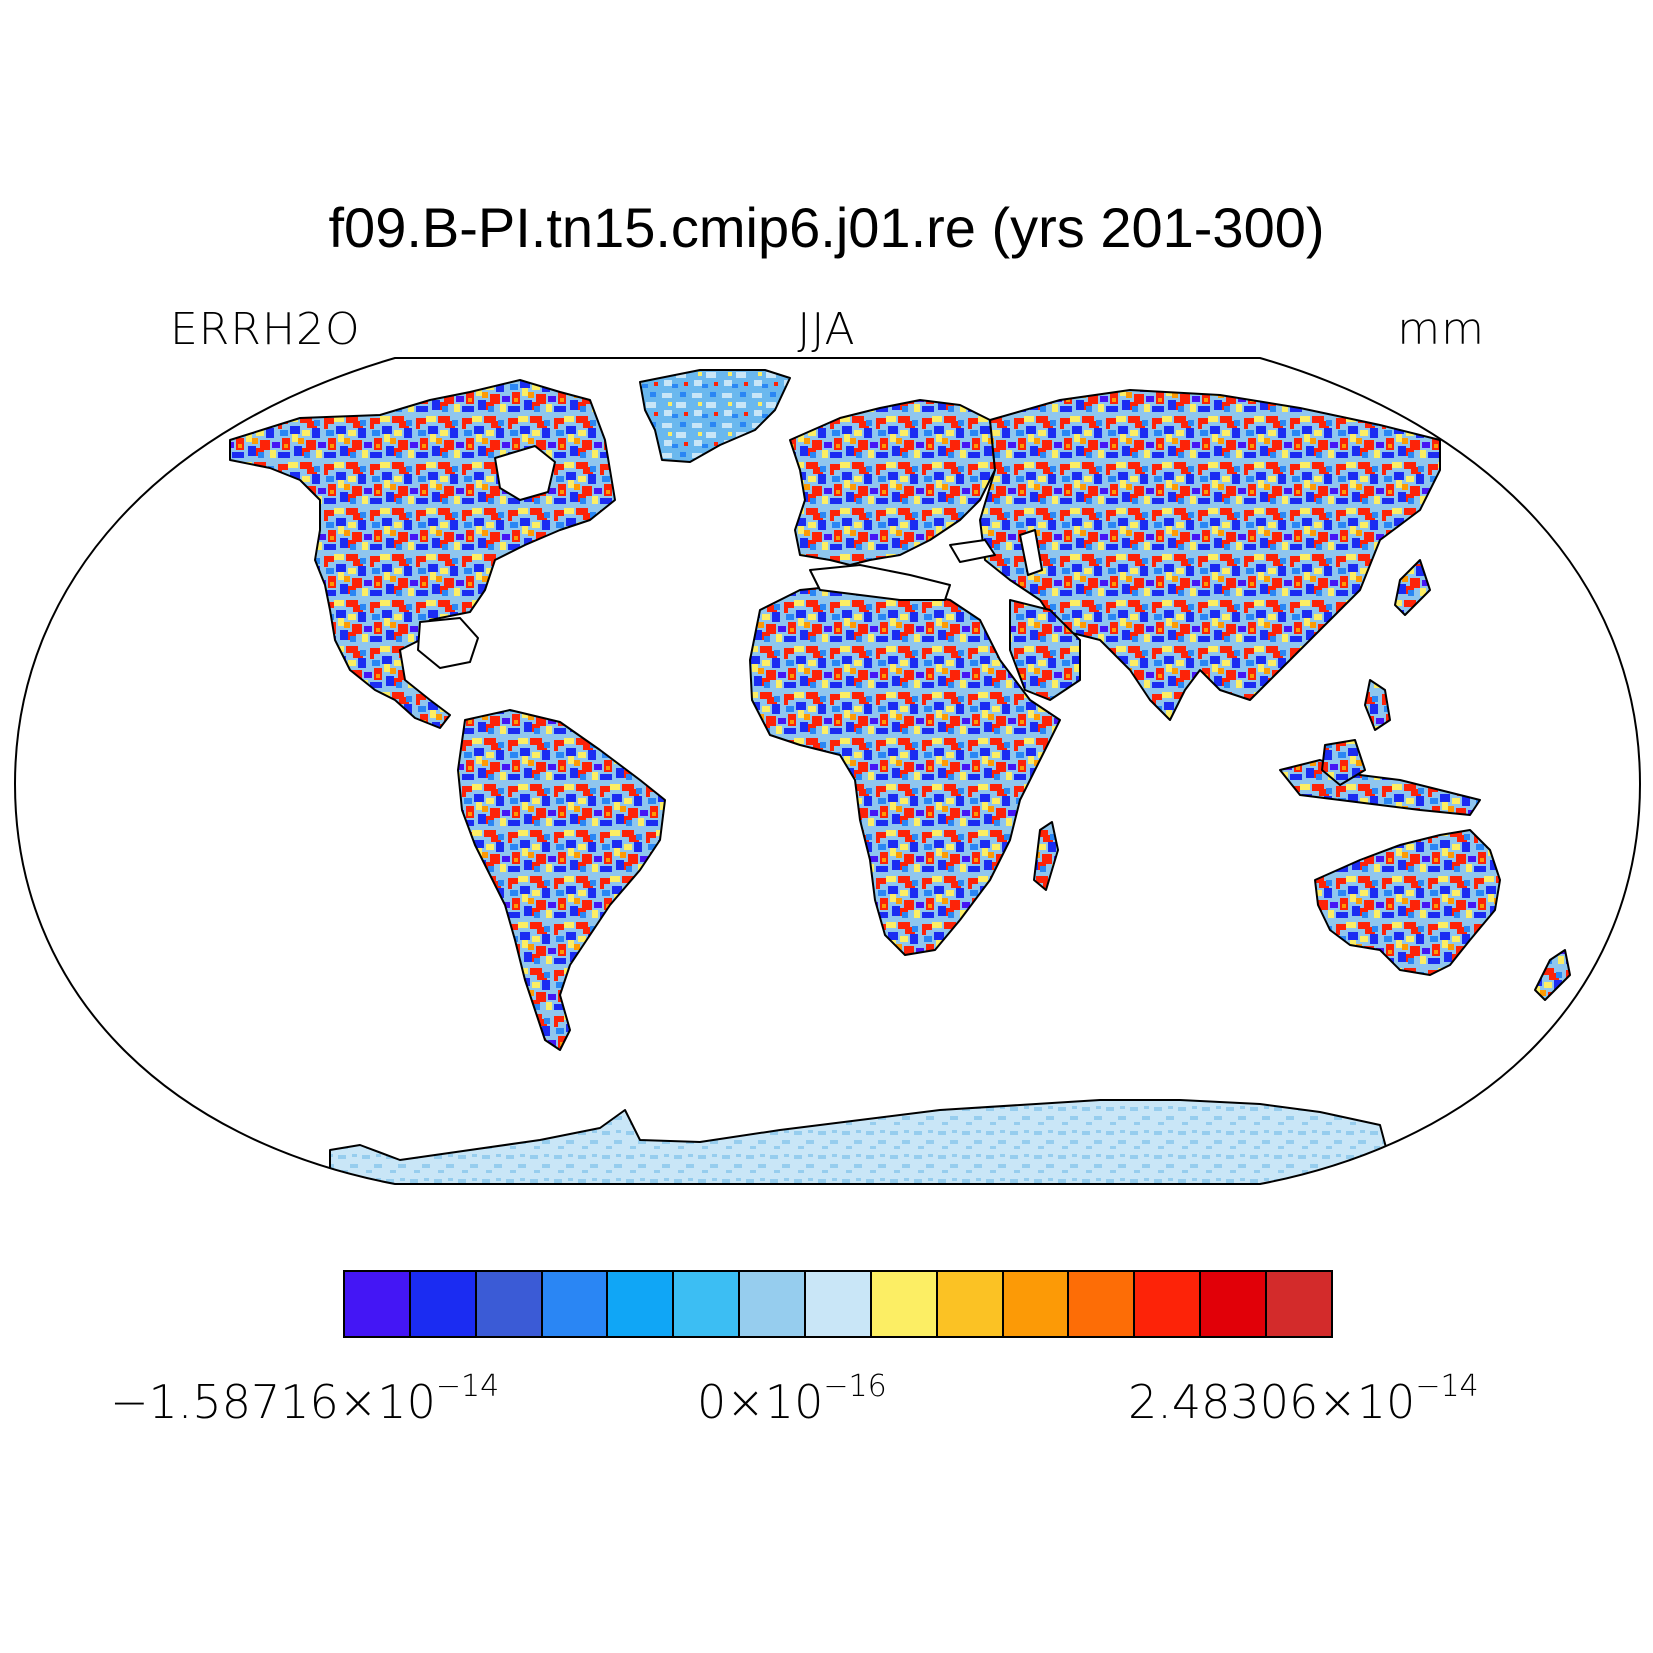  Describe the element at coordinates (865, 1141) in the screenshot. I see `antarctica` at that location.